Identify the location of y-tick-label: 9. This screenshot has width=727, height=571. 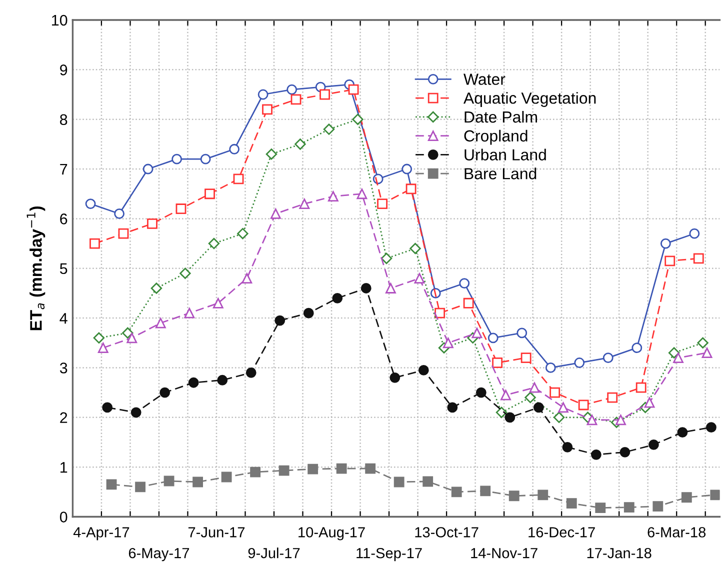
(64, 70).